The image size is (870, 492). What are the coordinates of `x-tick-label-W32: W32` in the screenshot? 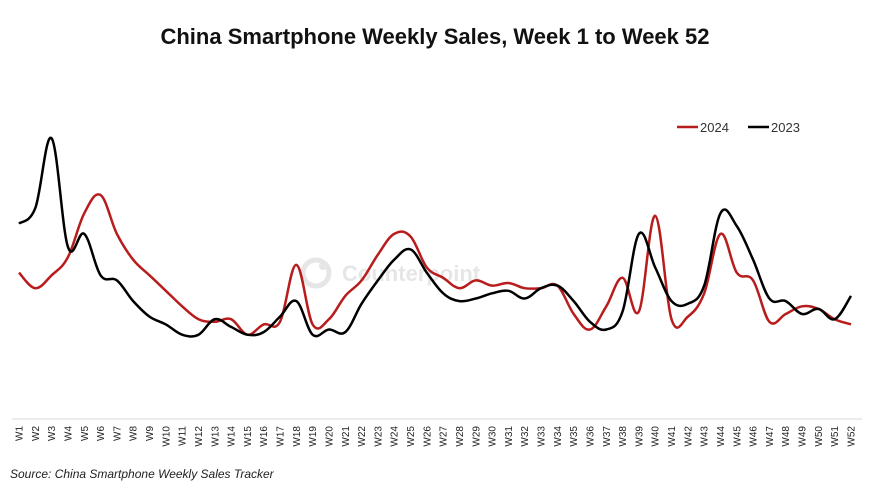 It's located at (525, 436).